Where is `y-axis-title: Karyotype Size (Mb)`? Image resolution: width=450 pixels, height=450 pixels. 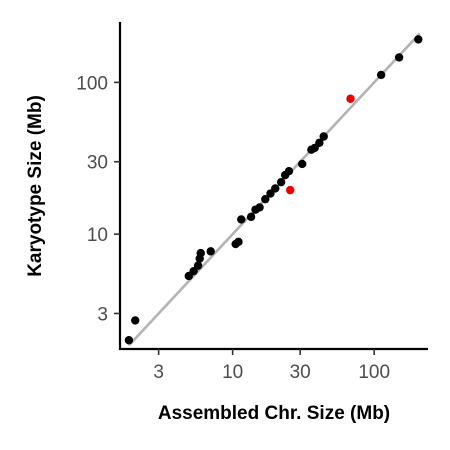 y-axis-title: Karyotype Size (Mb) is located at coordinates (35, 186).